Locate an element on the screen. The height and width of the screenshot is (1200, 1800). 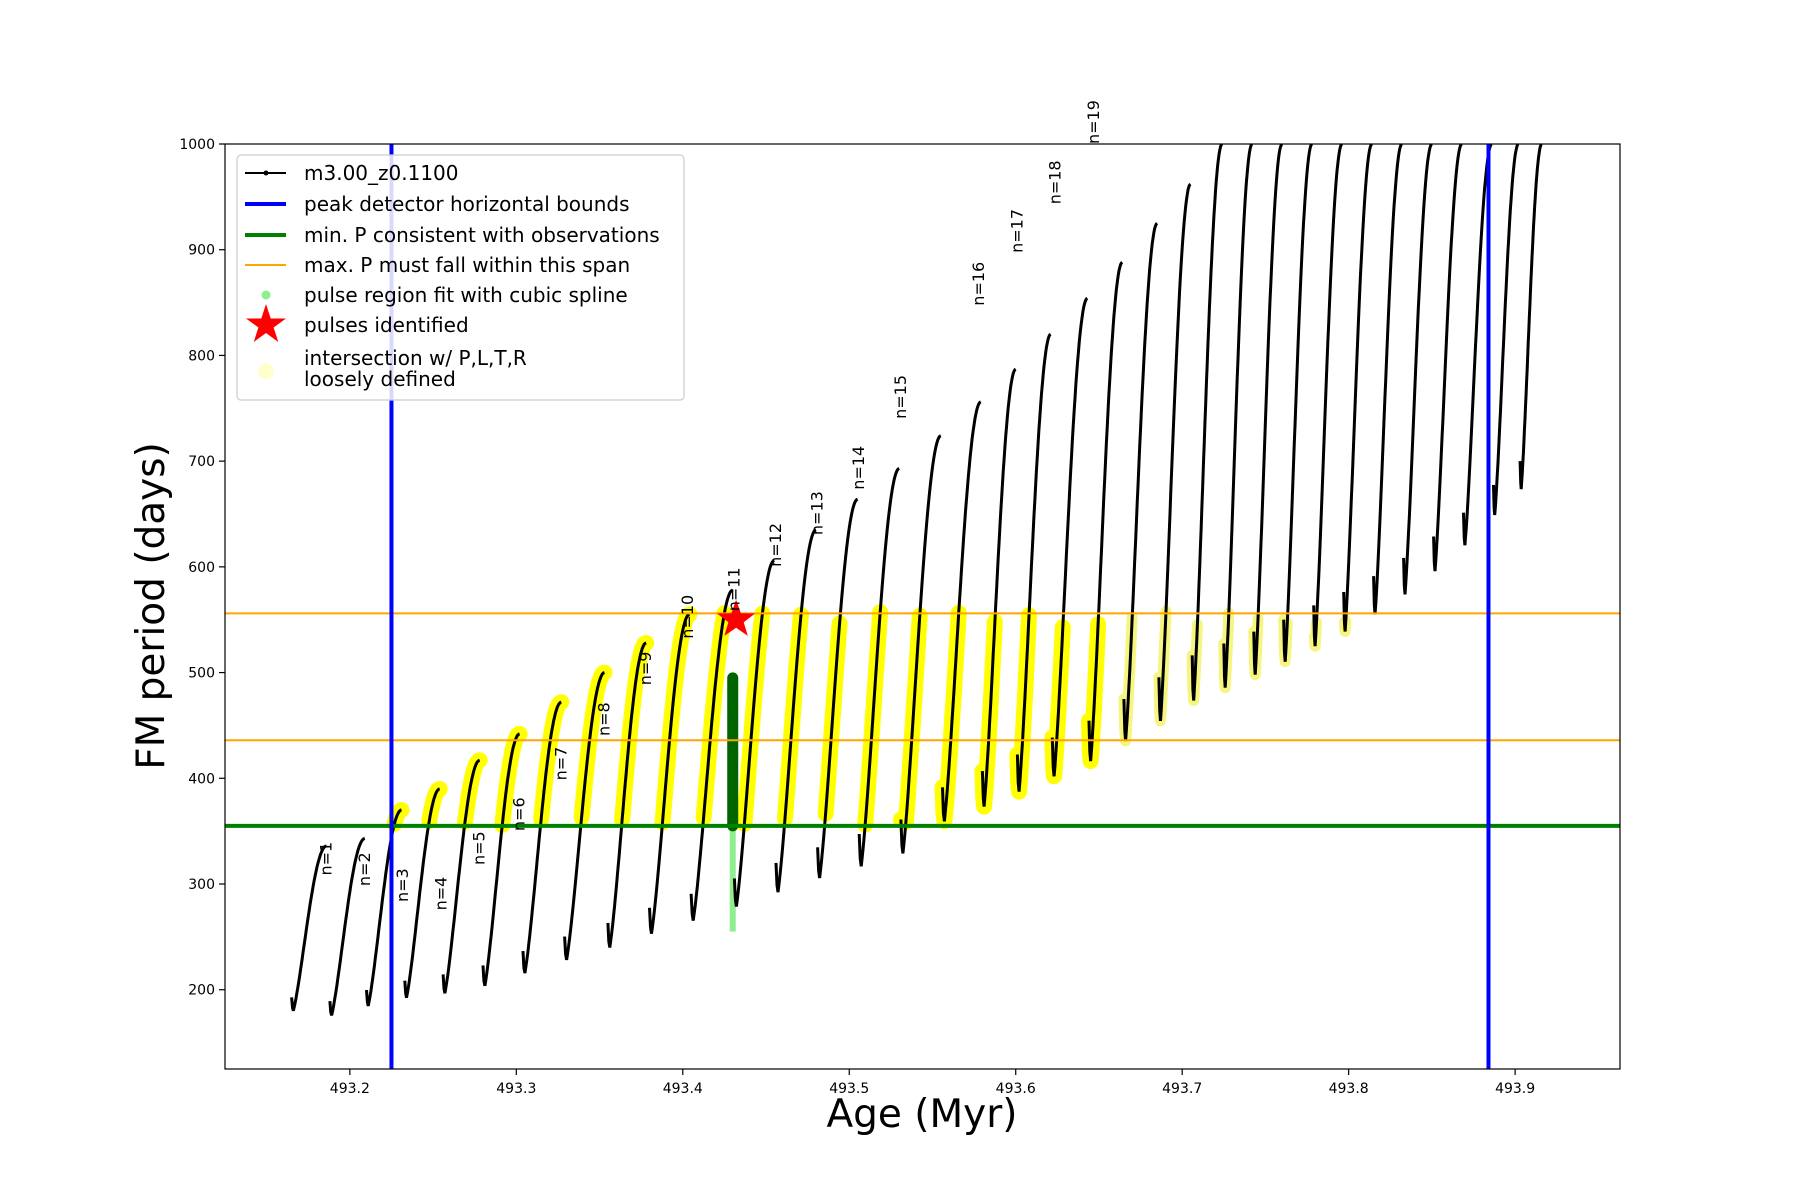
legend-box is located at coordinates (460, 277).